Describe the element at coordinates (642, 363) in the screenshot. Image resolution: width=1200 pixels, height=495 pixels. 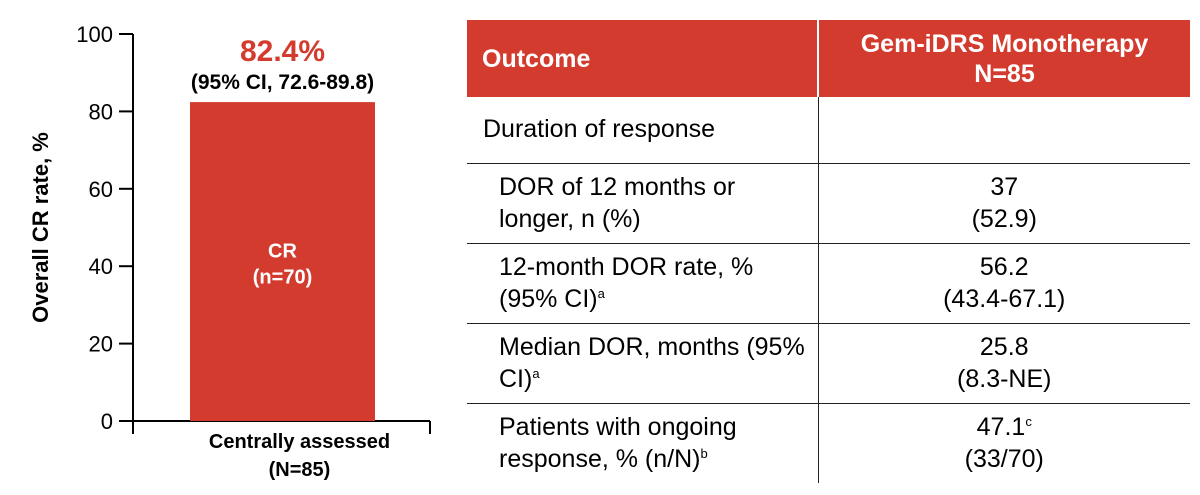
I see `row-label: Median DOR, months (95% CI)a` at that location.